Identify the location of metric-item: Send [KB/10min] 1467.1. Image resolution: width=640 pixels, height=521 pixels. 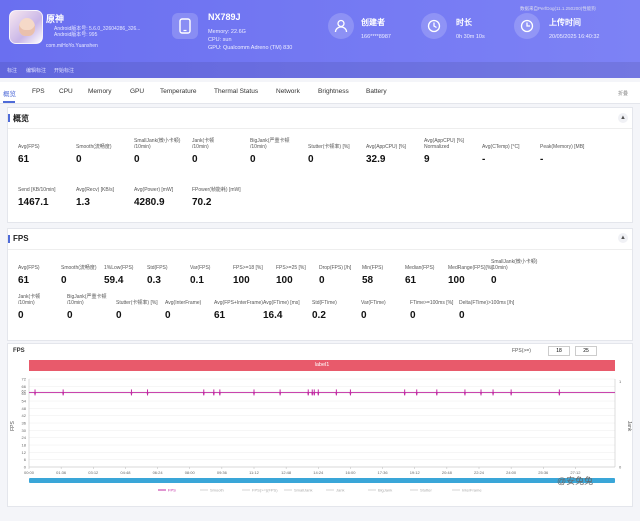
(46, 194).